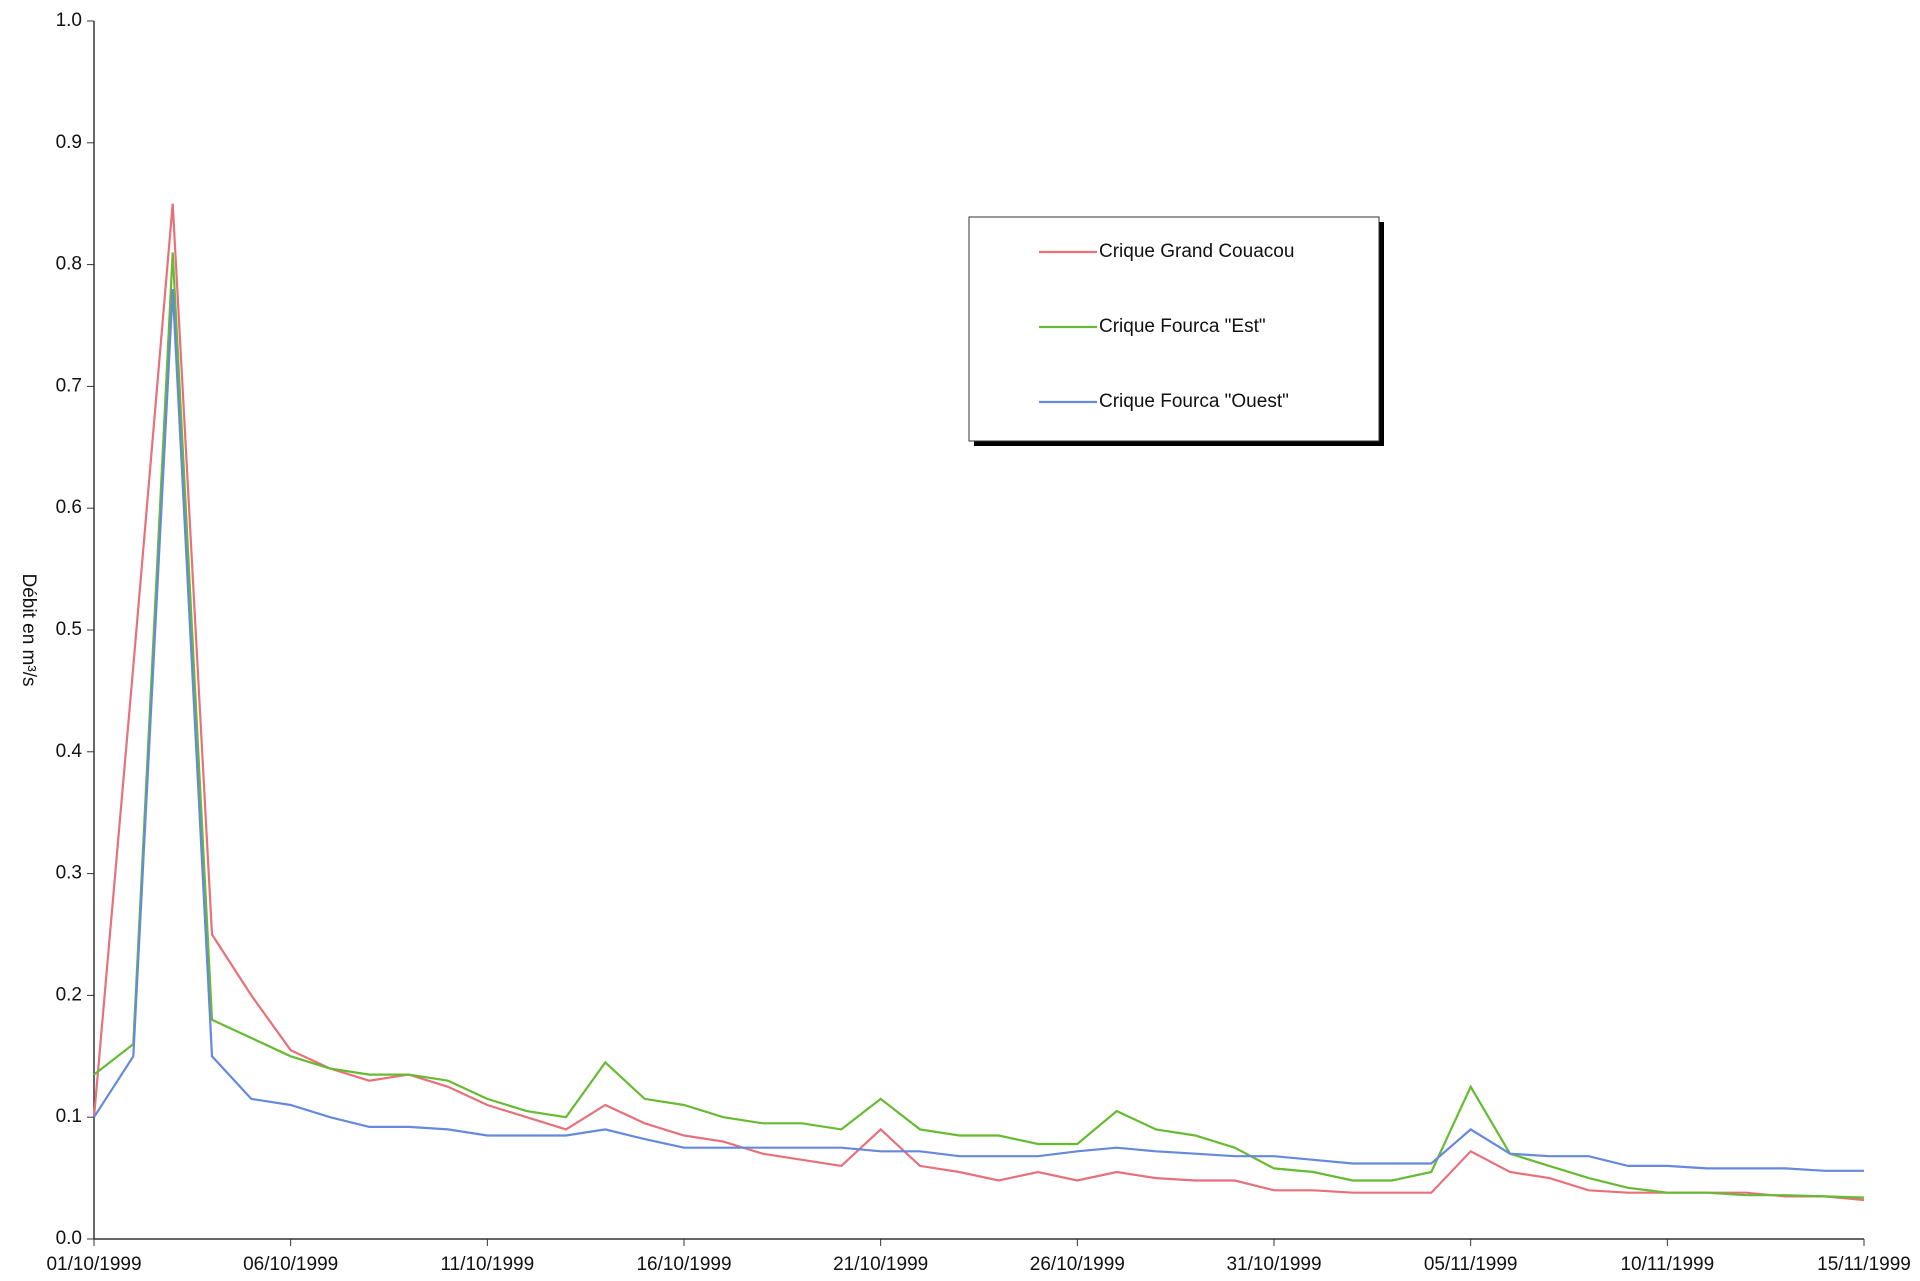  Describe the element at coordinates (683, 1264) in the screenshot. I see `x-tick-label: 16/10/1999` at that location.